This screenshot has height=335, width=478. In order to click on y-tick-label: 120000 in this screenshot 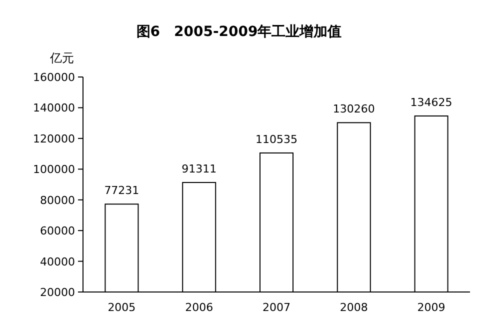, I will do `click(54, 139)`.